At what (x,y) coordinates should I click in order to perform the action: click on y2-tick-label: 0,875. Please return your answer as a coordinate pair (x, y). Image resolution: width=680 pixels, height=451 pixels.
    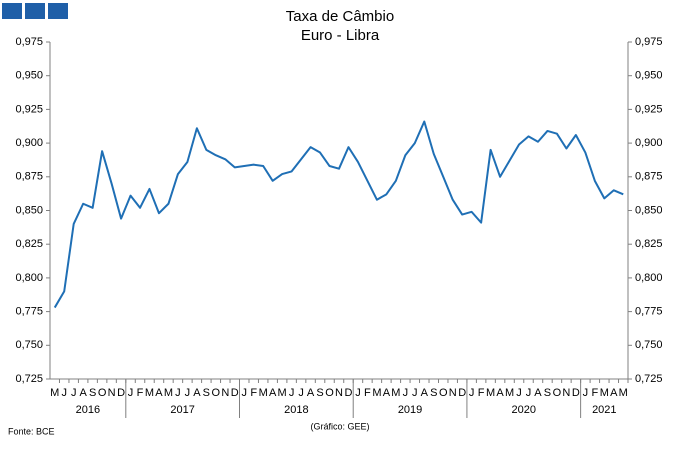
    Looking at the image, I should click on (649, 177).